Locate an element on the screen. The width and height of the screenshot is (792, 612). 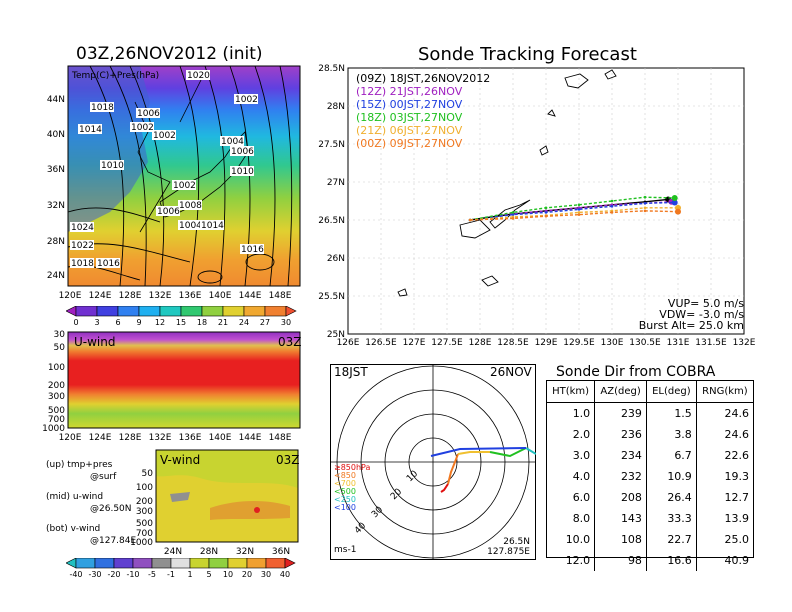
svg-text: 18 is located at coordinates (202, 322).